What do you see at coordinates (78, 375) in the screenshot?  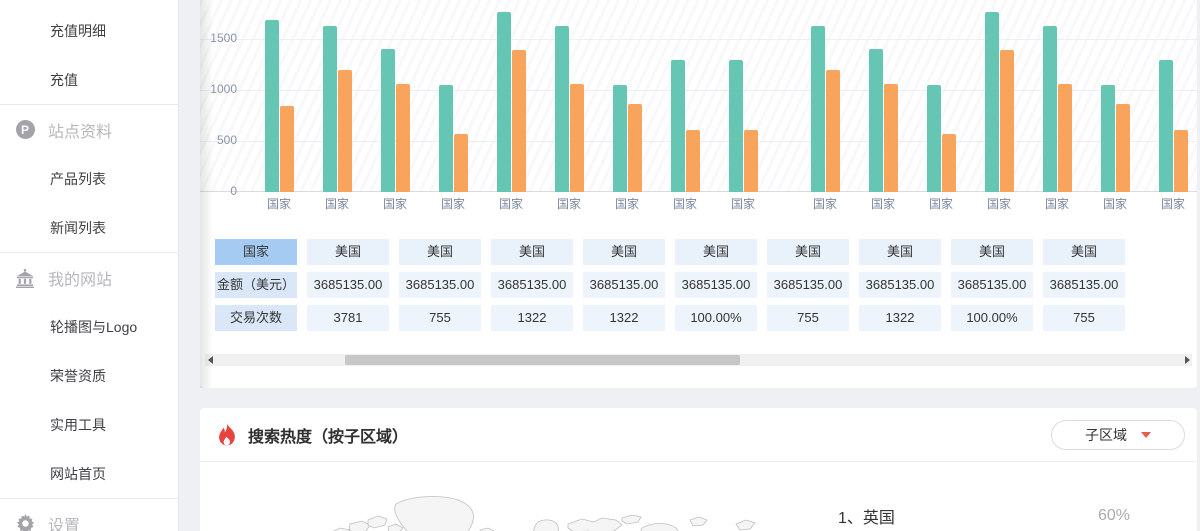 I see `sidebar-item-label: 荣誉资质` at bounding box center [78, 375].